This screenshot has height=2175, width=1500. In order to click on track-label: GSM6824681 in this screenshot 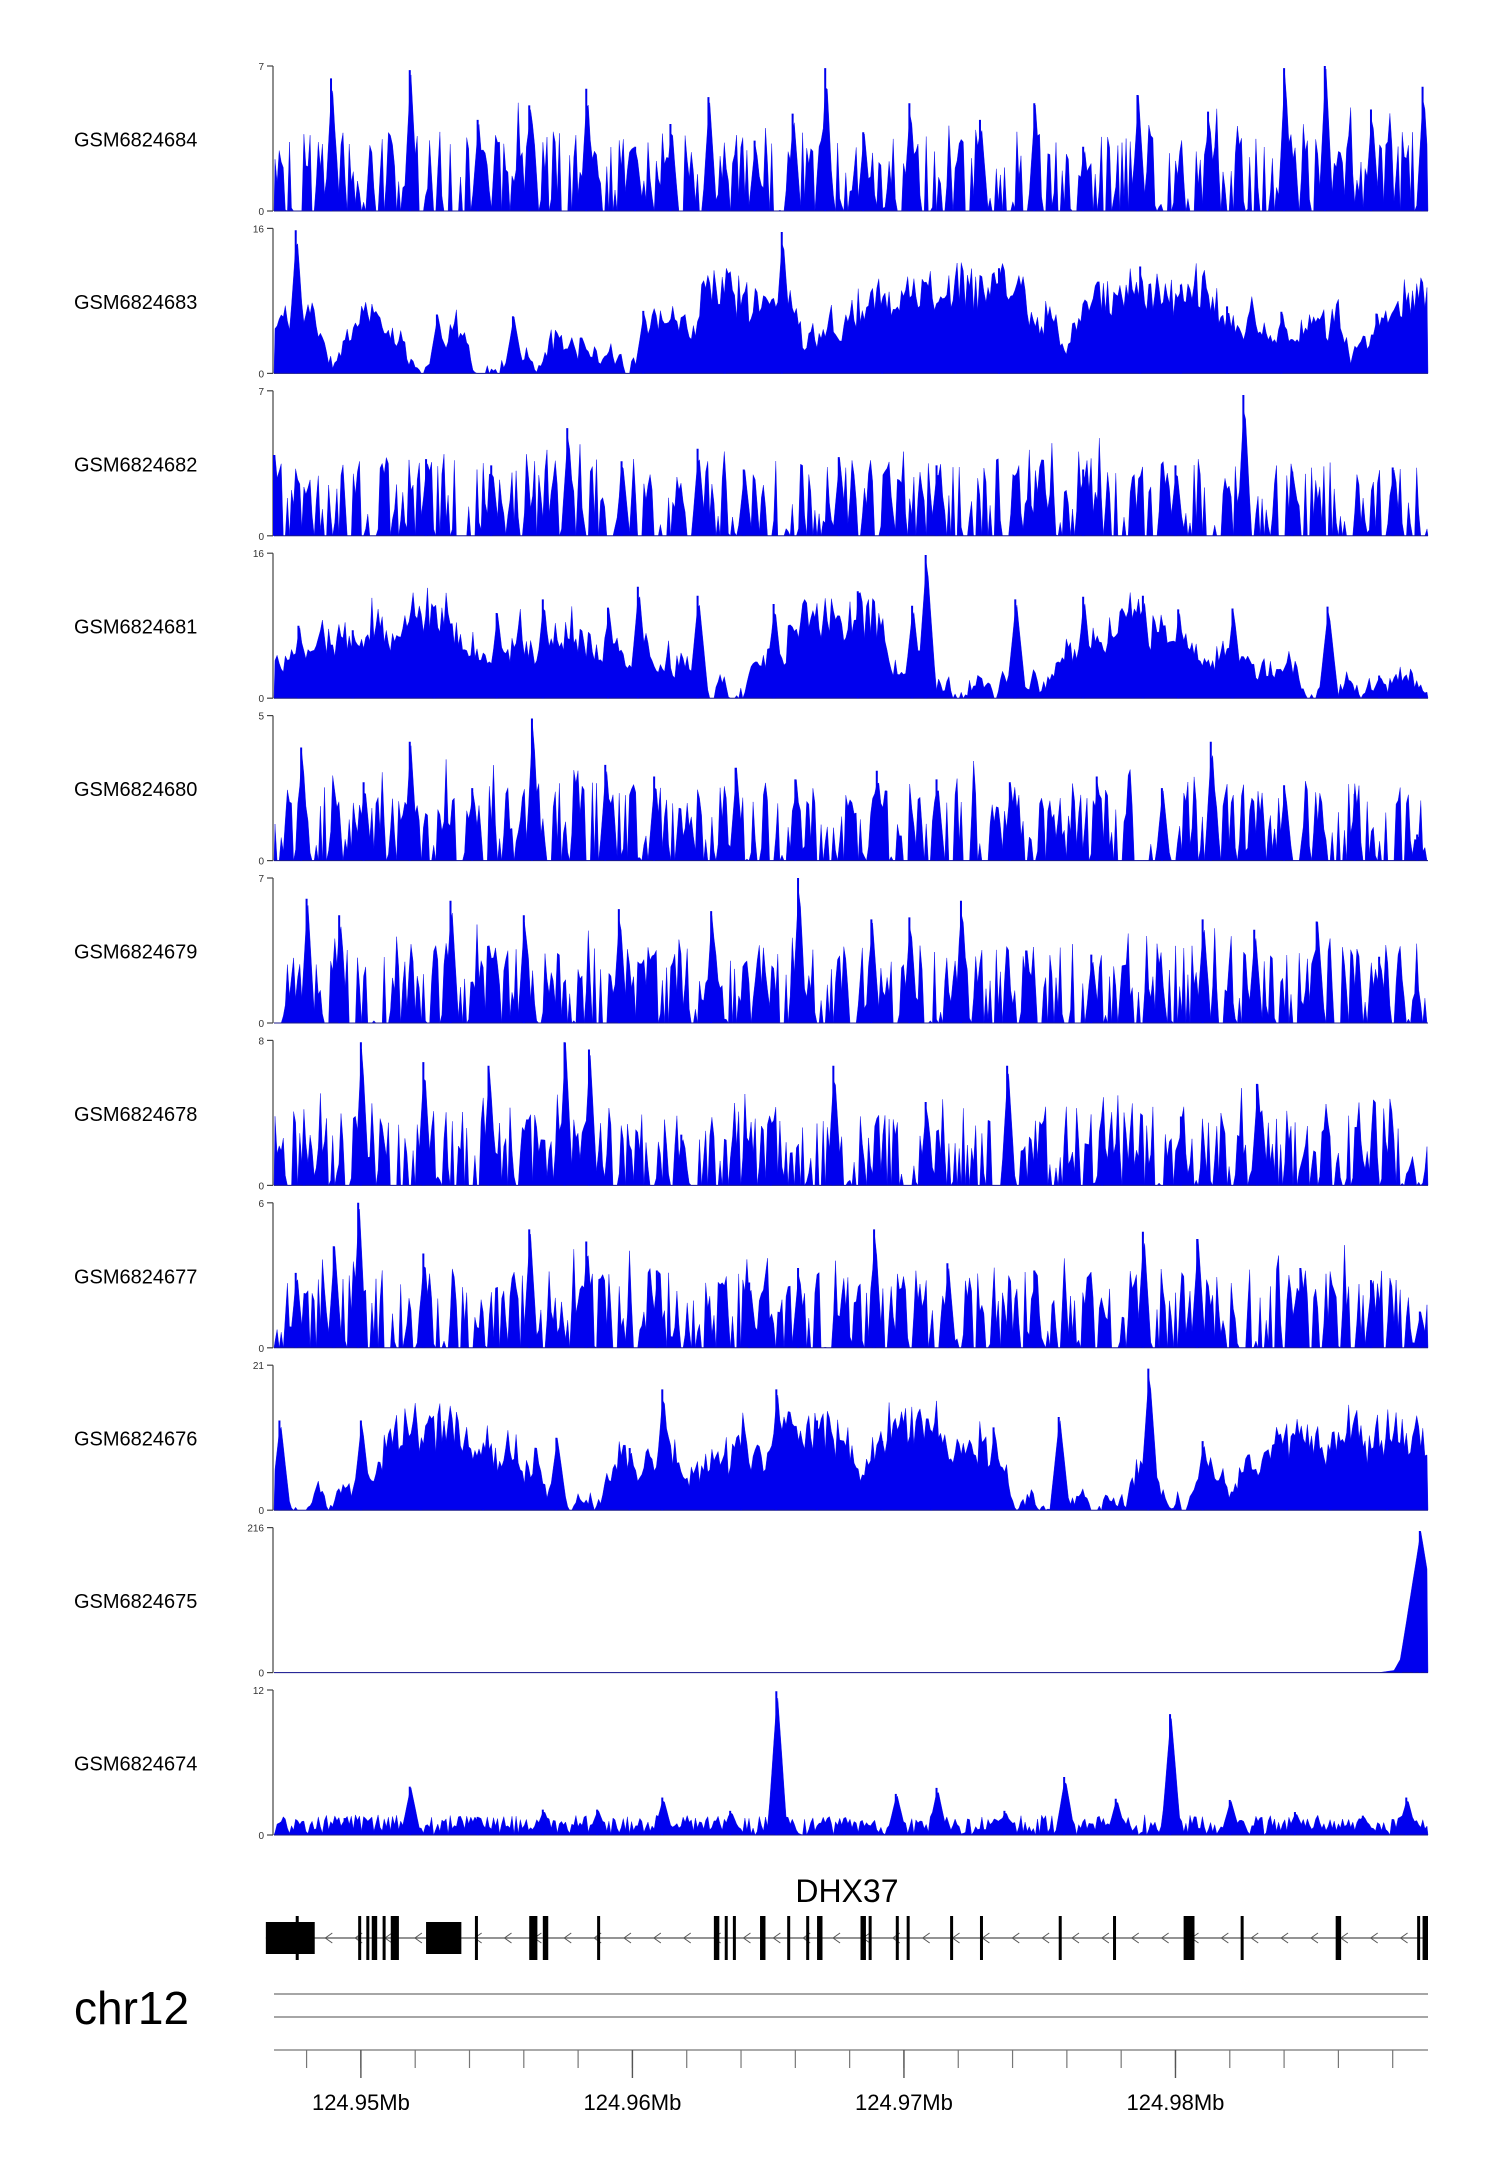, I will do `click(135, 628)`.